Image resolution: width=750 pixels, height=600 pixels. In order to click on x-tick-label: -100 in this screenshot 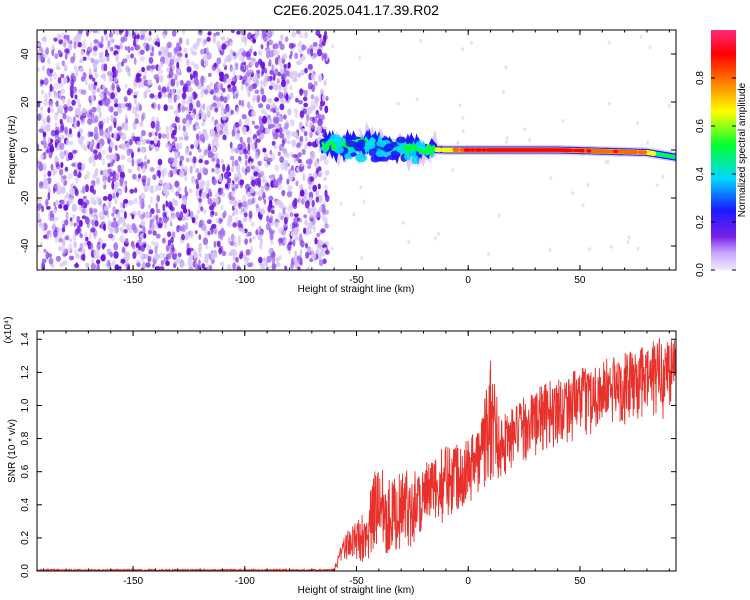, I will do `click(245, 280)`.